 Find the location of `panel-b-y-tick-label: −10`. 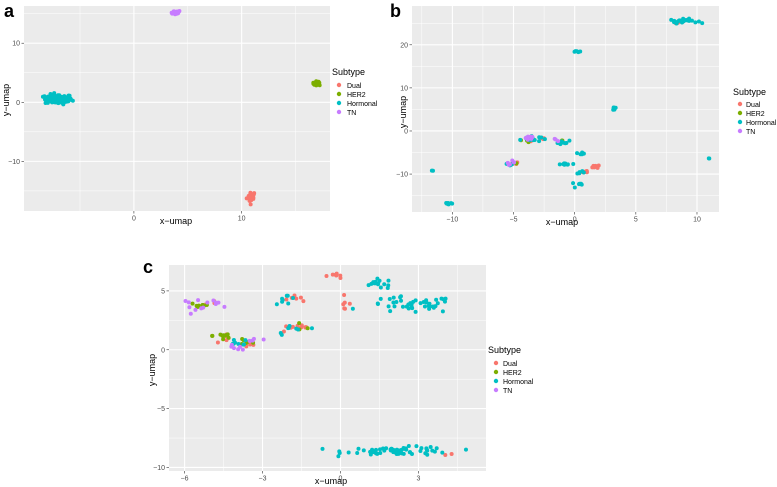

panel-b-y-tick-label: −10 is located at coordinates (402, 175).